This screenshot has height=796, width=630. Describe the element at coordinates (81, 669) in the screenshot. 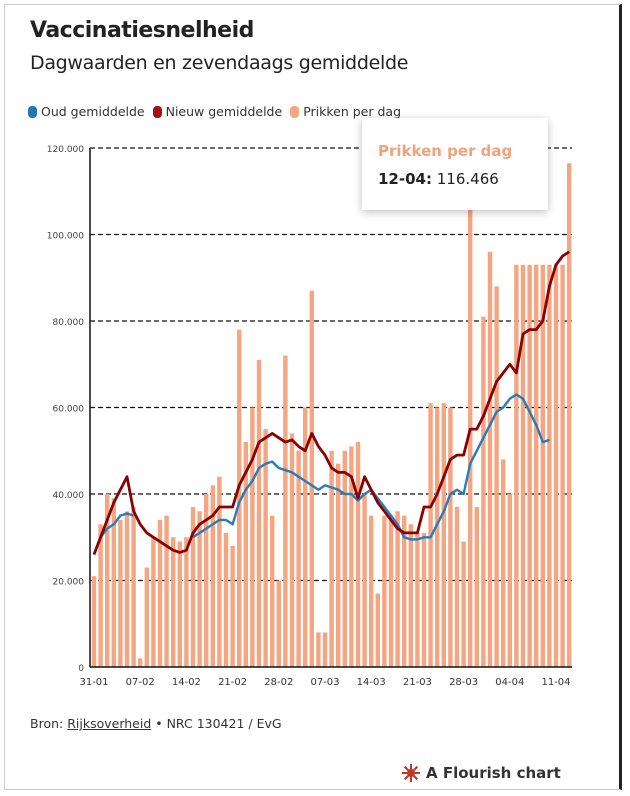

I see `y-tick-label: 0` at that location.